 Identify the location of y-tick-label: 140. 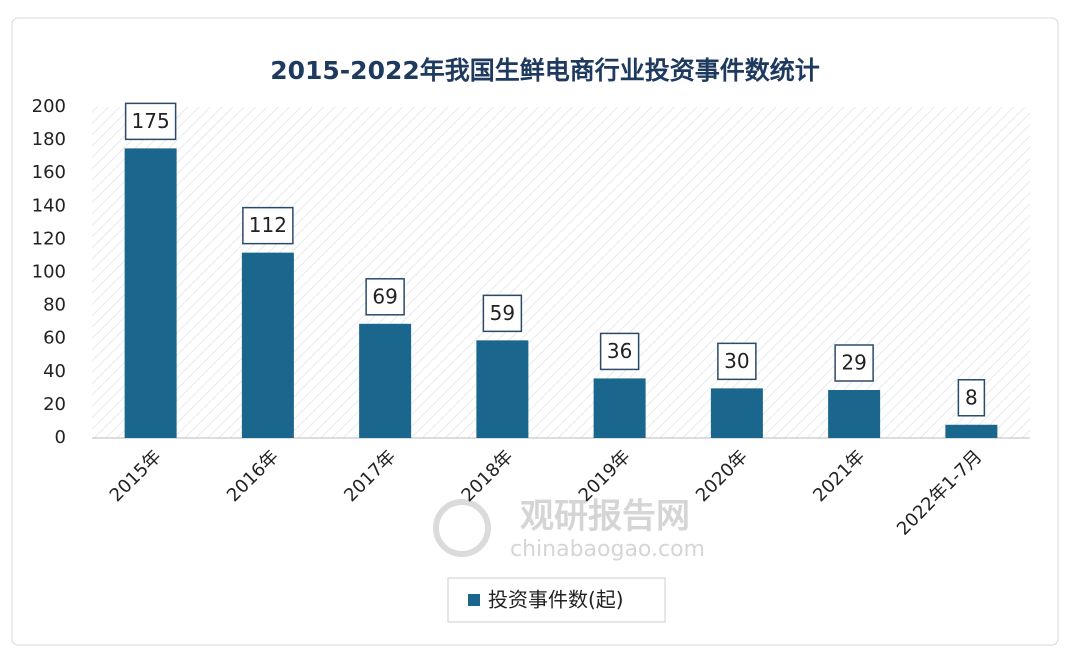
(49, 205).